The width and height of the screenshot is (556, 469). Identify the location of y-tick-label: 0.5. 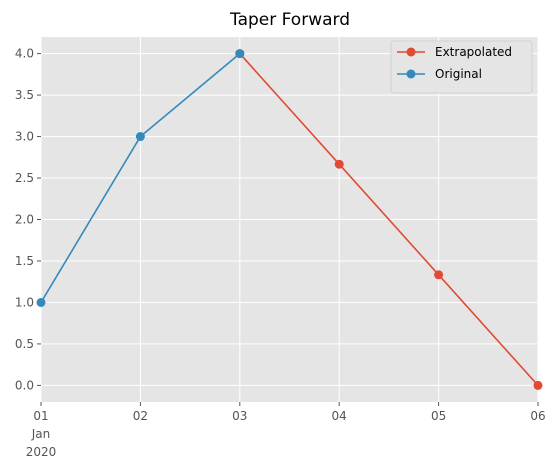
(24, 344).